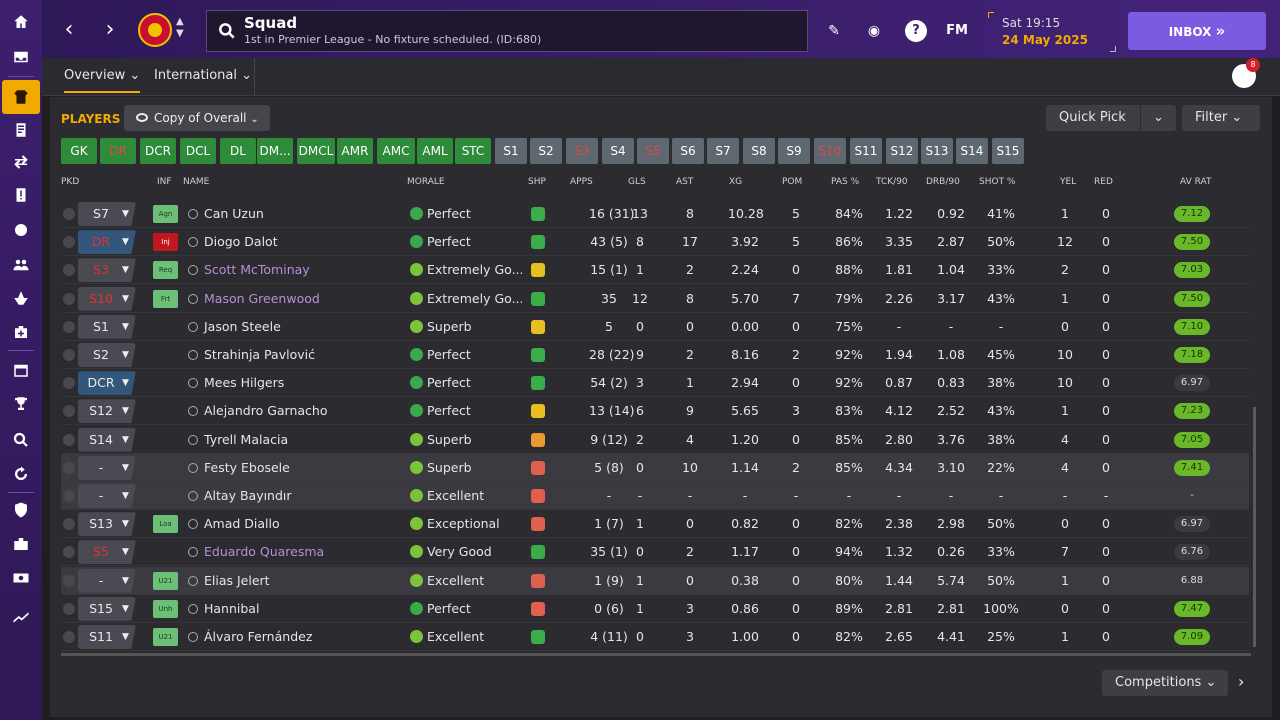  What do you see at coordinates (21, 616) in the screenshot?
I see `trend-icon` at bounding box center [21, 616].